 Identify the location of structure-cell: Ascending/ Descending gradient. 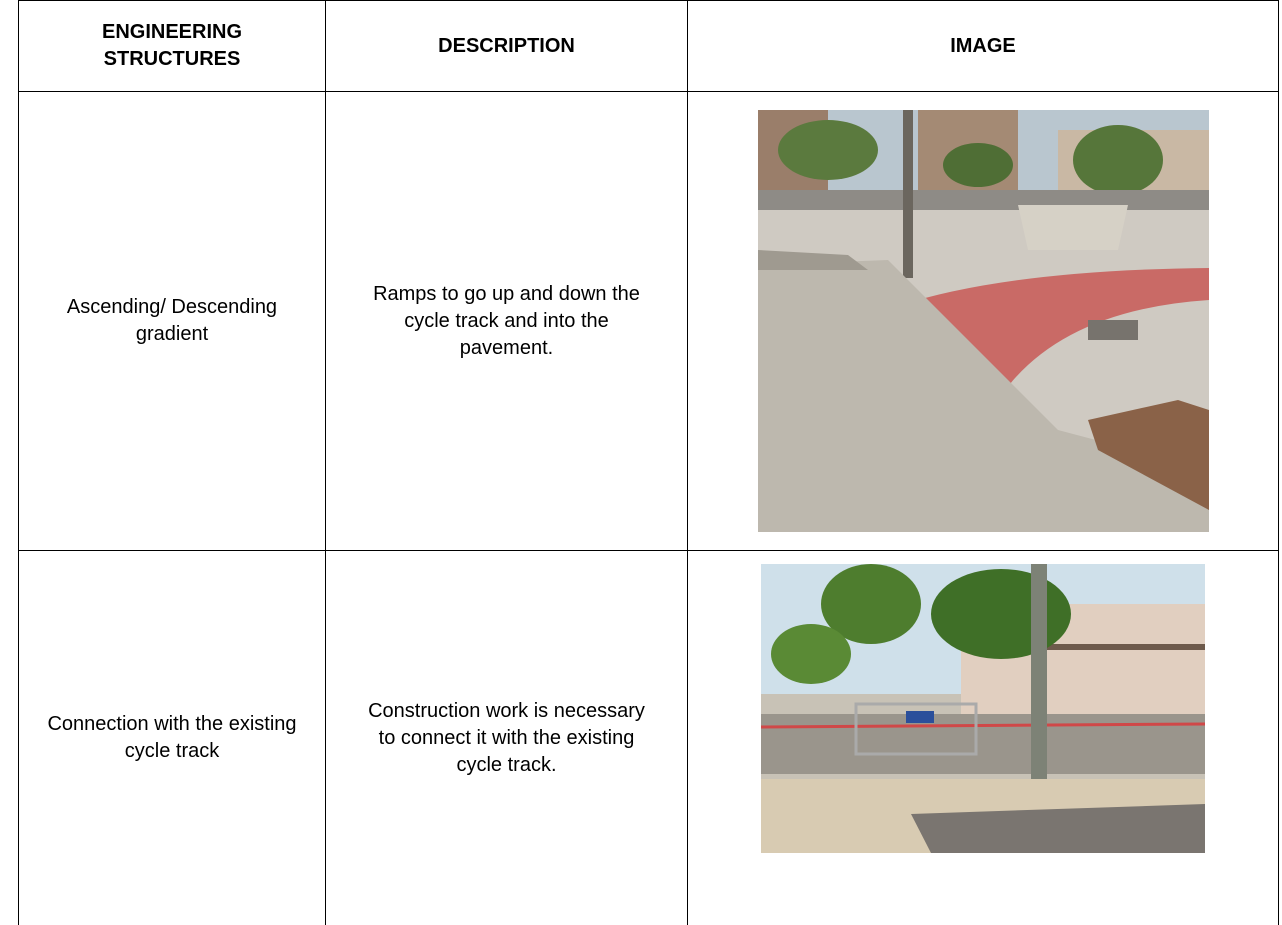
(172, 321).